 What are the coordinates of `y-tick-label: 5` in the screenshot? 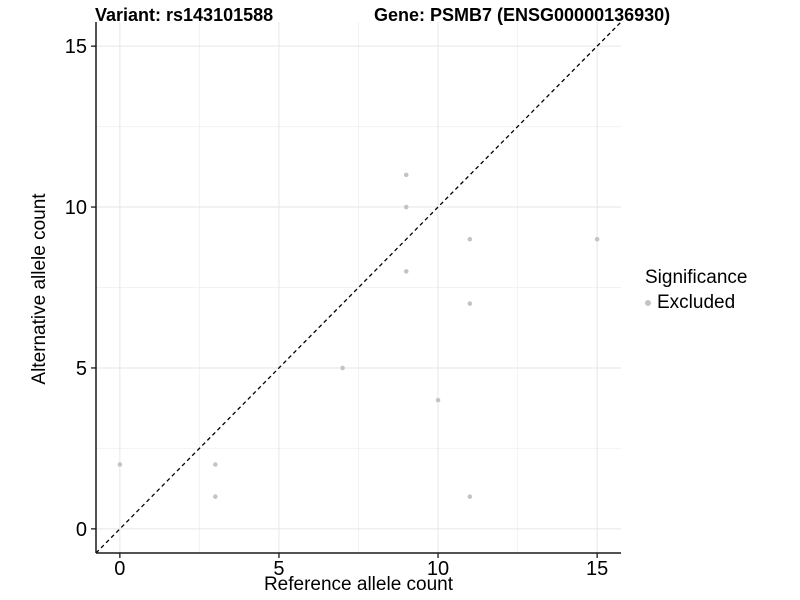 It's located at (81, 369).